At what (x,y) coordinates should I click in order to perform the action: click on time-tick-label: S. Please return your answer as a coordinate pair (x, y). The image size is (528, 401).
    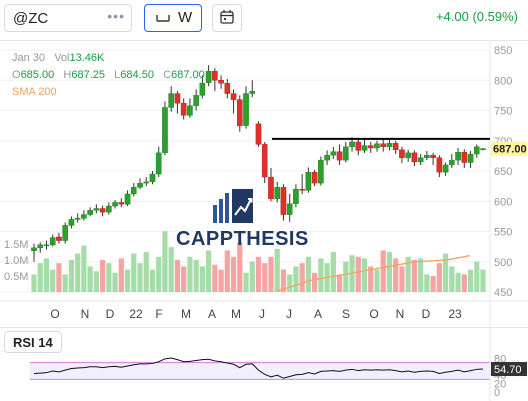
    Looking at the image, I should click on (346, 314).